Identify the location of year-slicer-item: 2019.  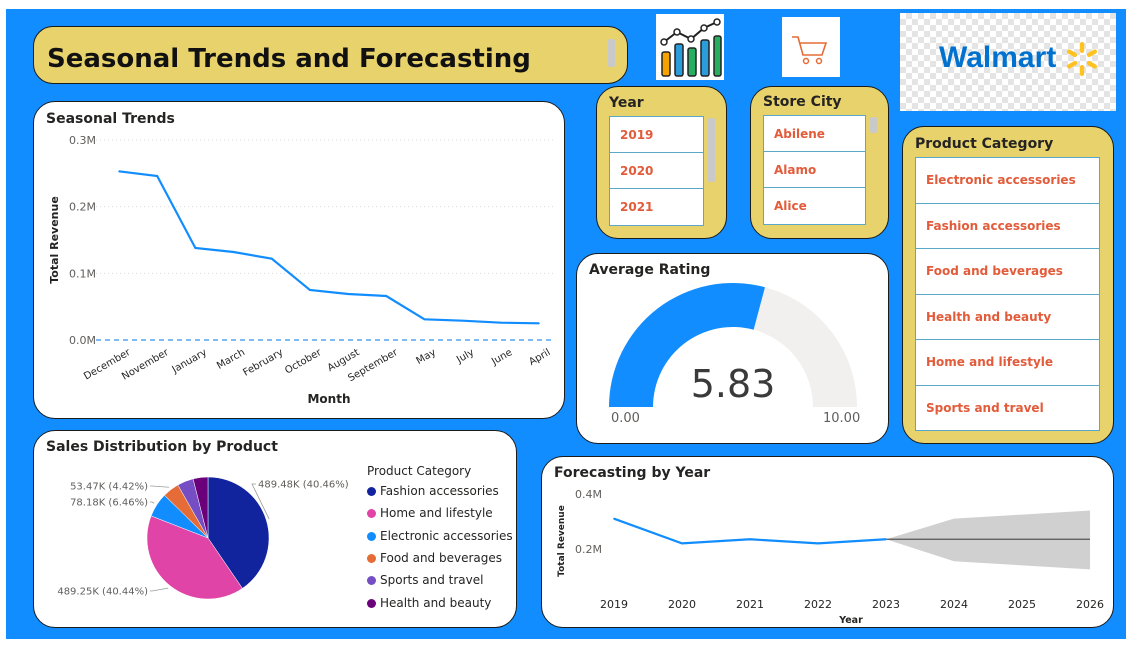
(656, 135).